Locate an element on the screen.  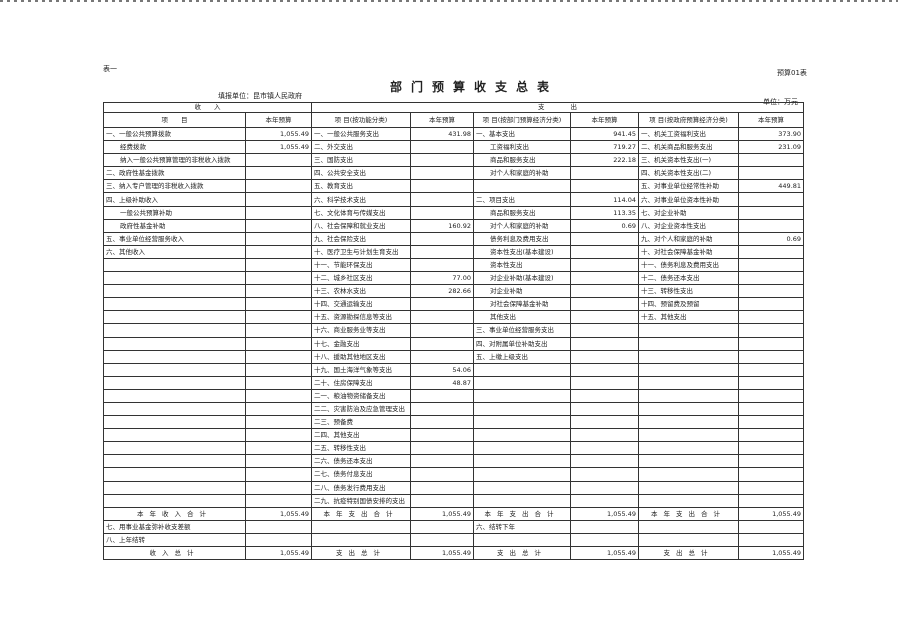
functional-item-value: 48.87 is located at coordinates (442, 382).